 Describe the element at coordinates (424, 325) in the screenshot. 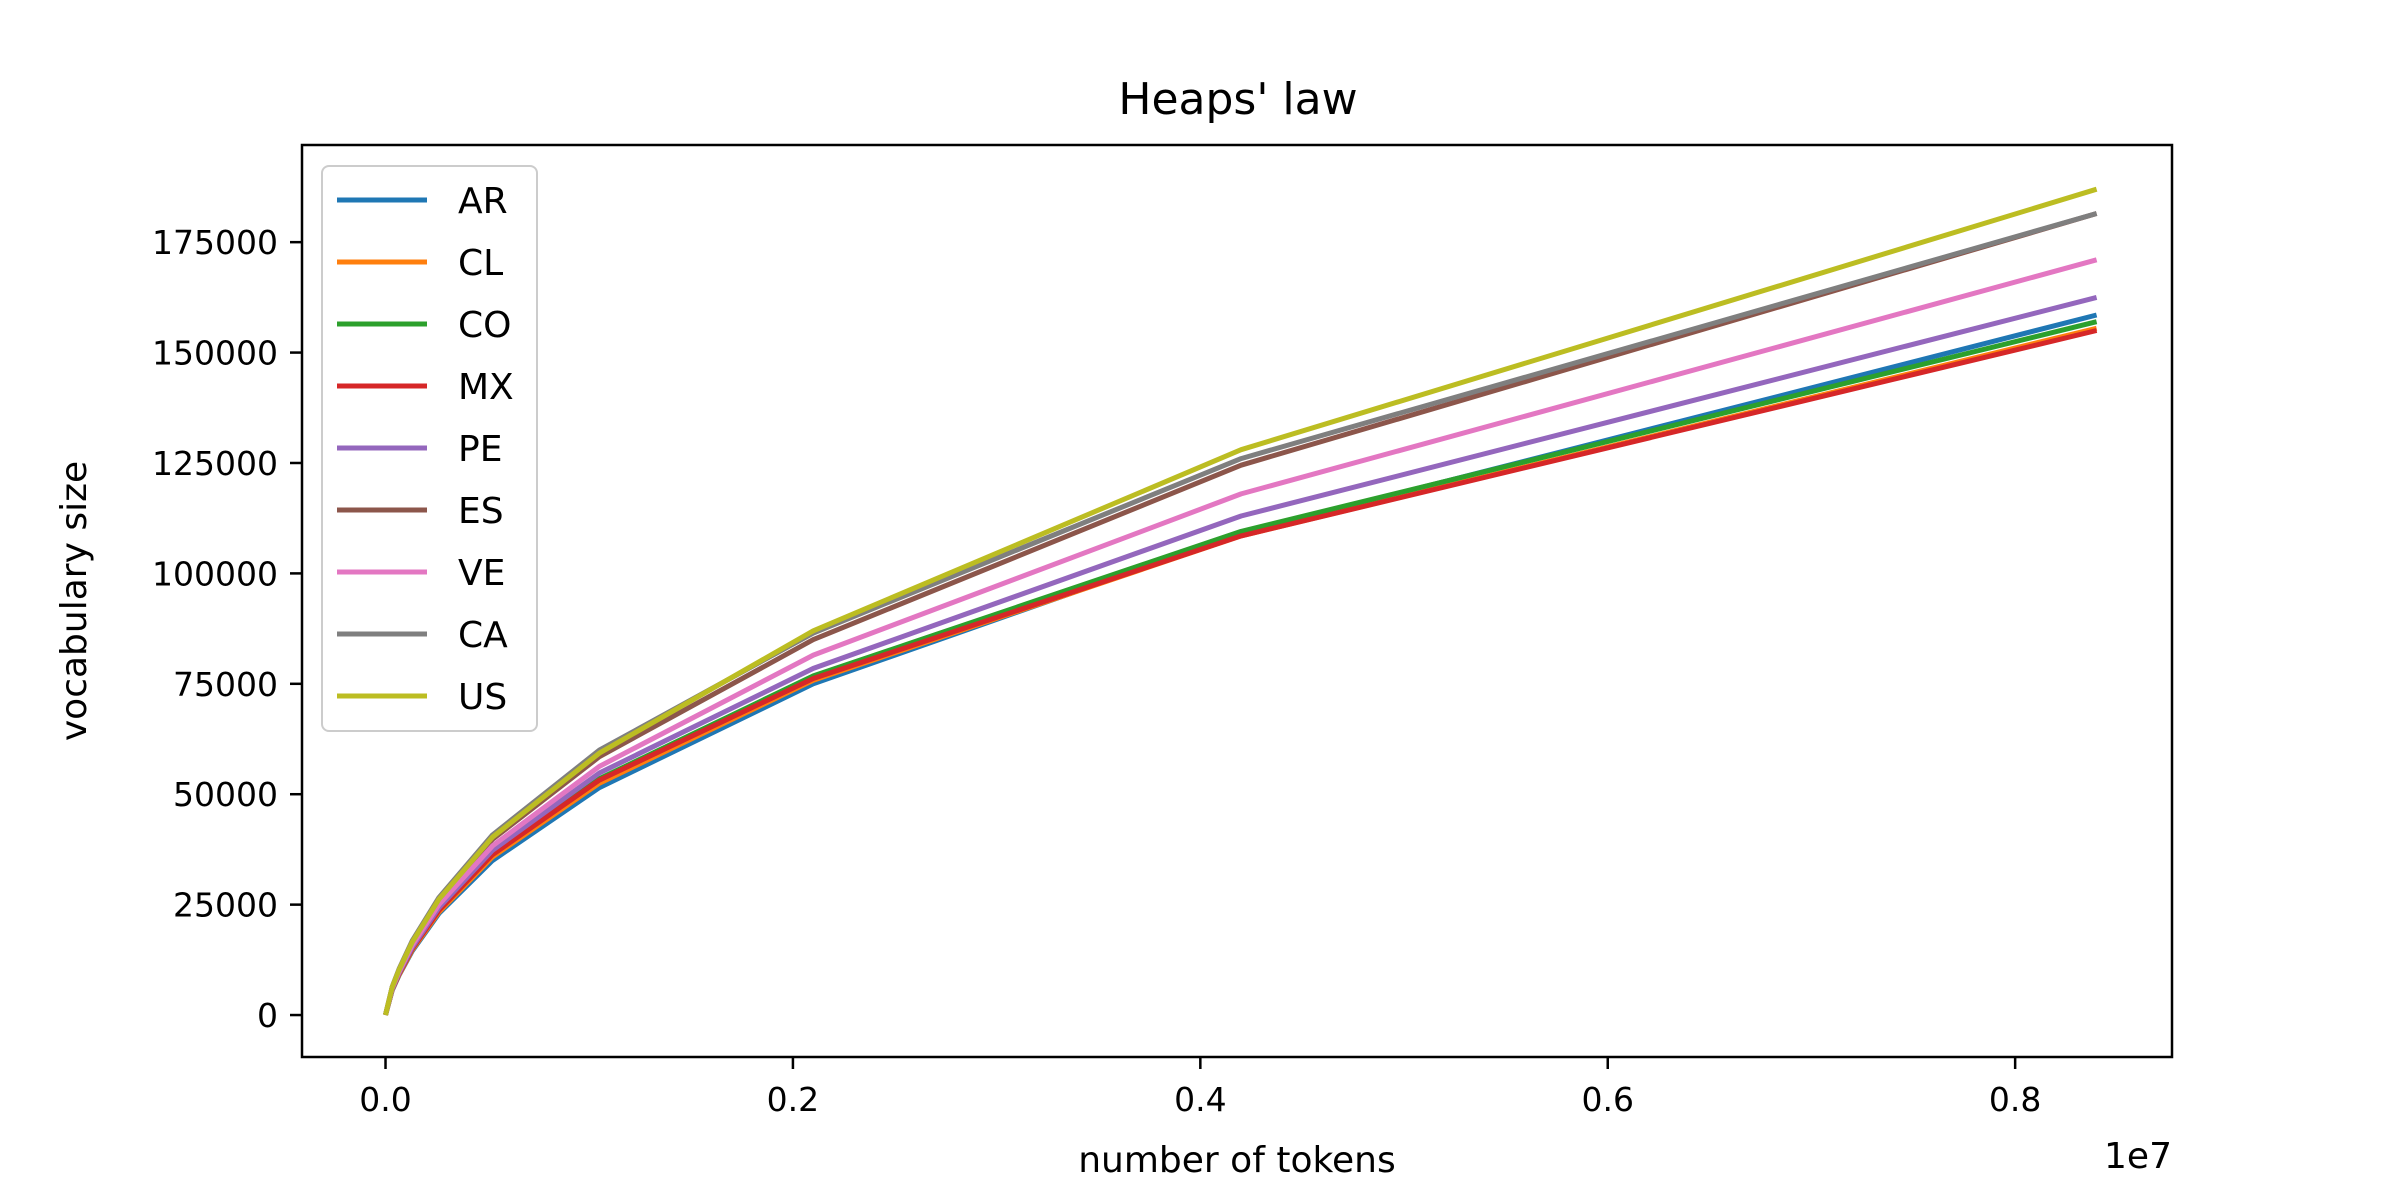

I see `legend-item-co: CO` at that location.